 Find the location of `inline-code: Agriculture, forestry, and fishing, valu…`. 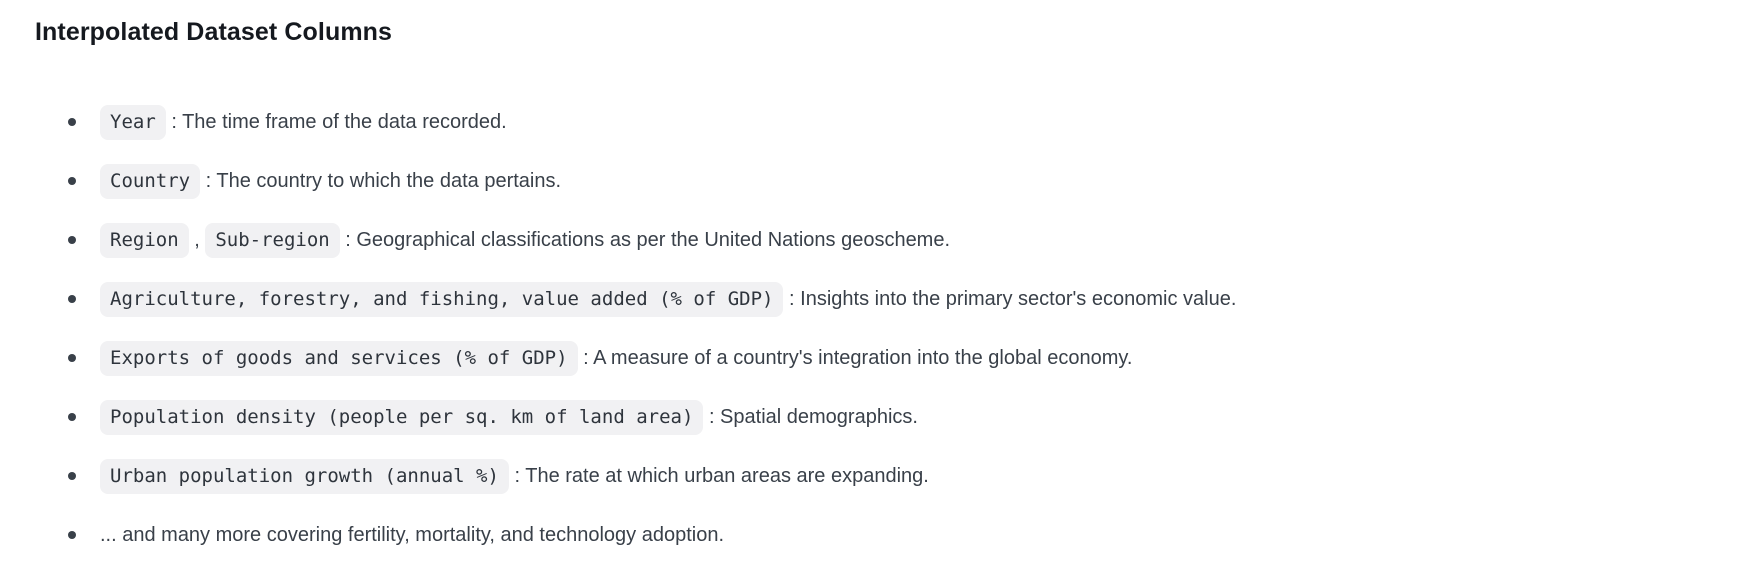

inline-code: Agriculture, forestry, and fishing, valu… is located at coordinates (442, 299).